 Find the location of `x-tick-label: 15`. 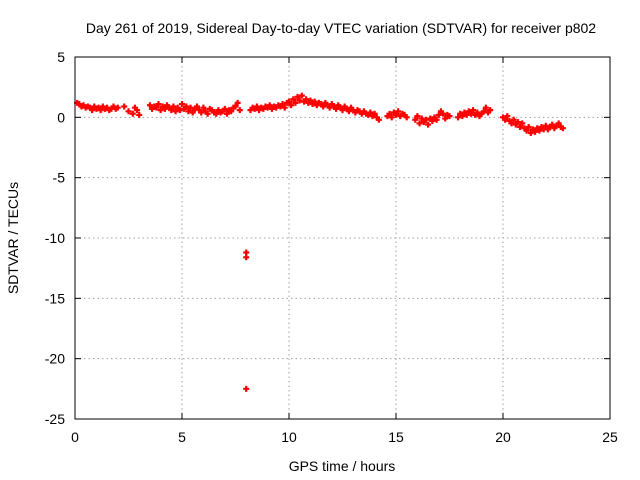

x-tick-label: 15 is located at coordinates (396, 437).